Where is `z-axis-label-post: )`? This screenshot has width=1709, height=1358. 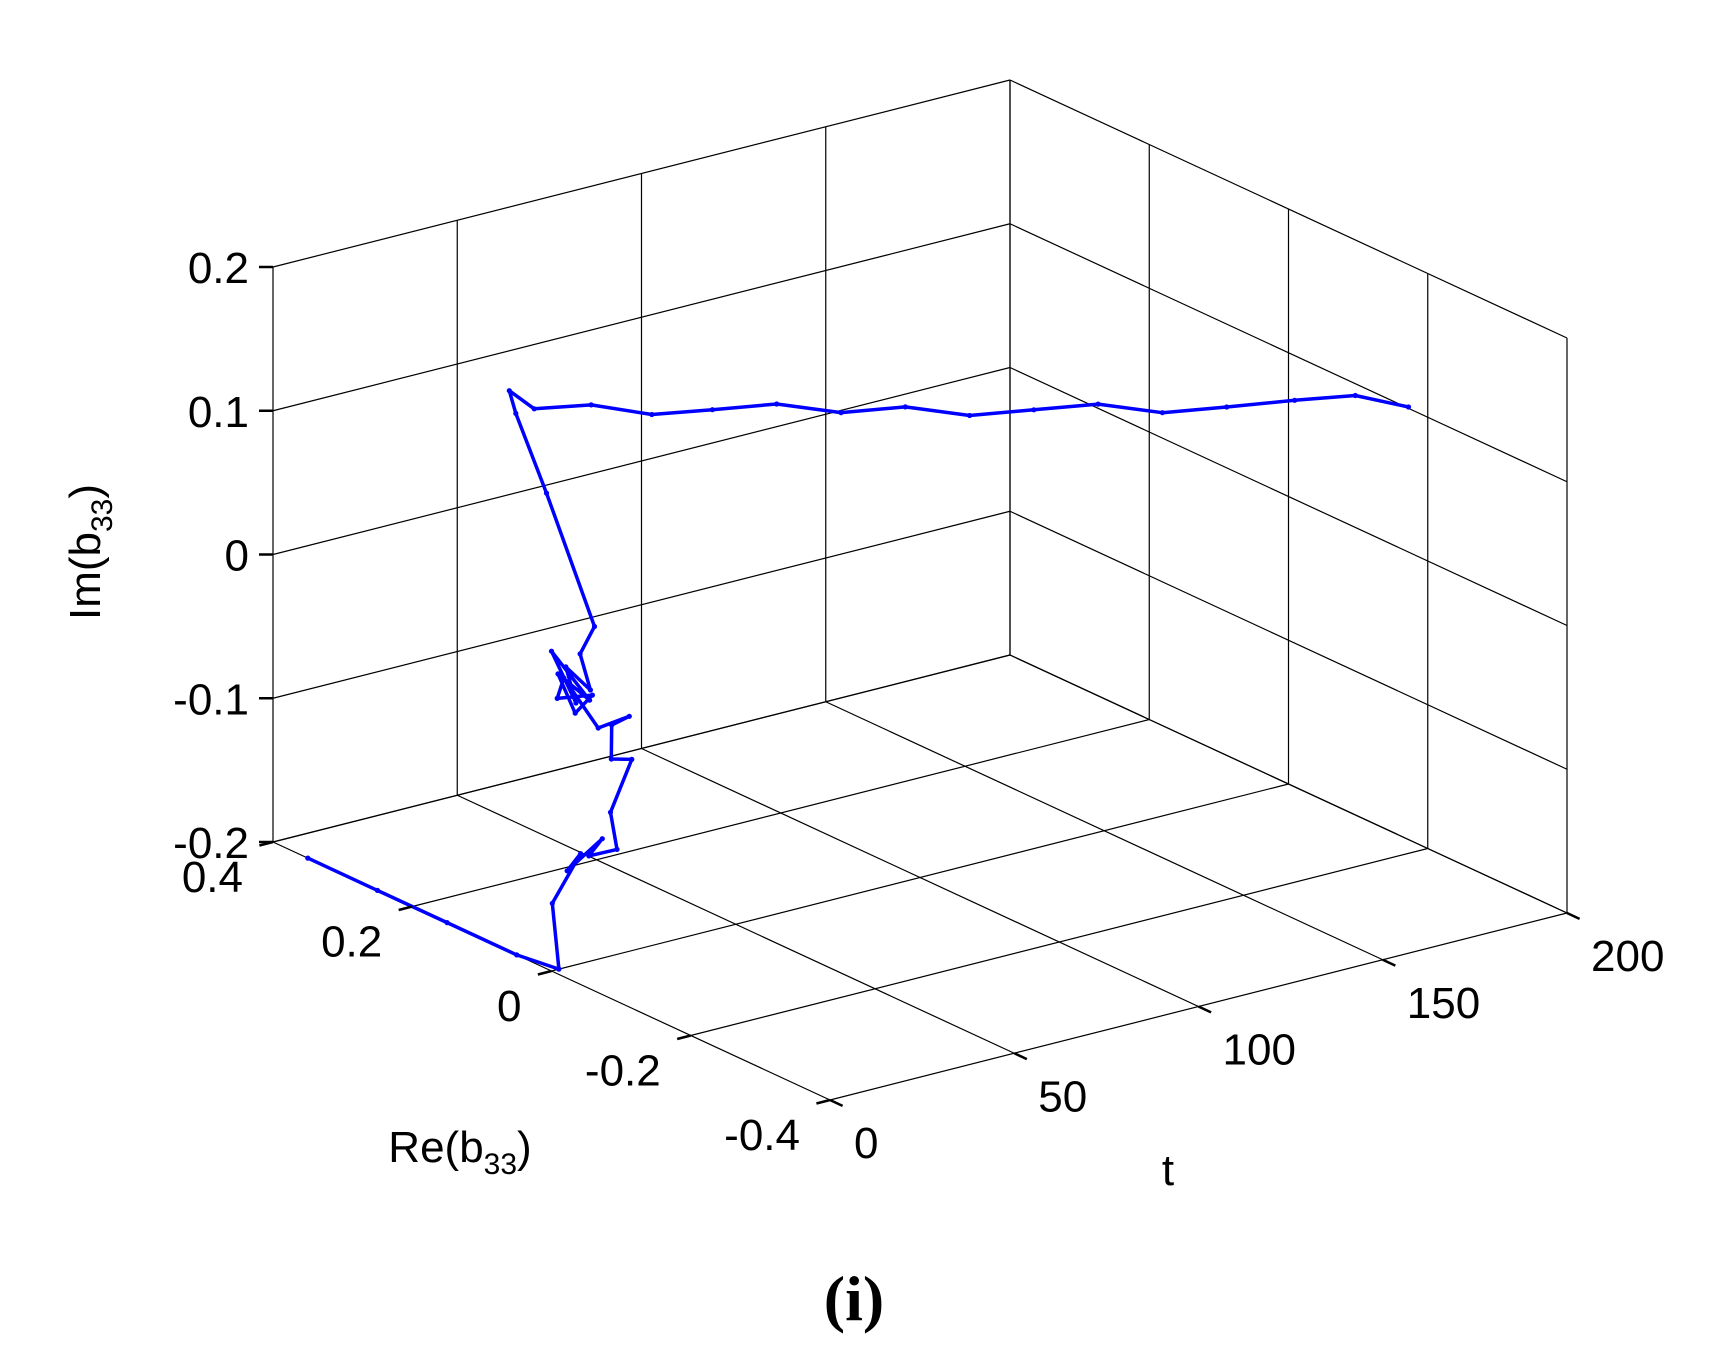 z-axis-label-post: ) is located at coordinates (85, 491).